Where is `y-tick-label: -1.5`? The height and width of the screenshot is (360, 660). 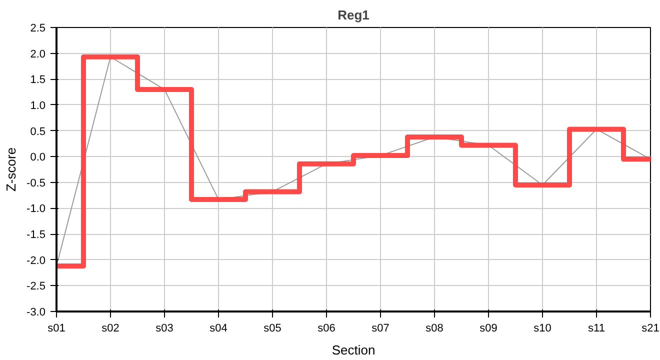
y-tick-label: -1.5 is located at coordinates (36, 235).